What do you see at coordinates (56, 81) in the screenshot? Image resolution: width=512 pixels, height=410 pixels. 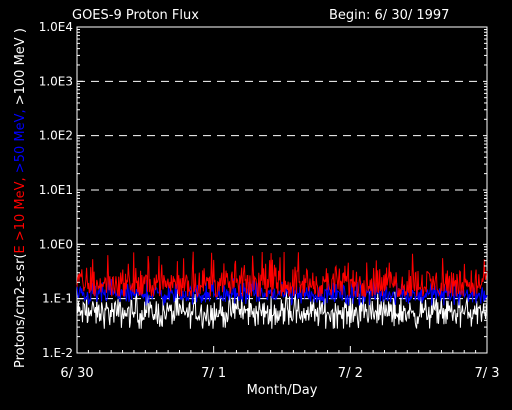 I see `y-tick-label: 1.0E3` at bounding box center [56, 81].